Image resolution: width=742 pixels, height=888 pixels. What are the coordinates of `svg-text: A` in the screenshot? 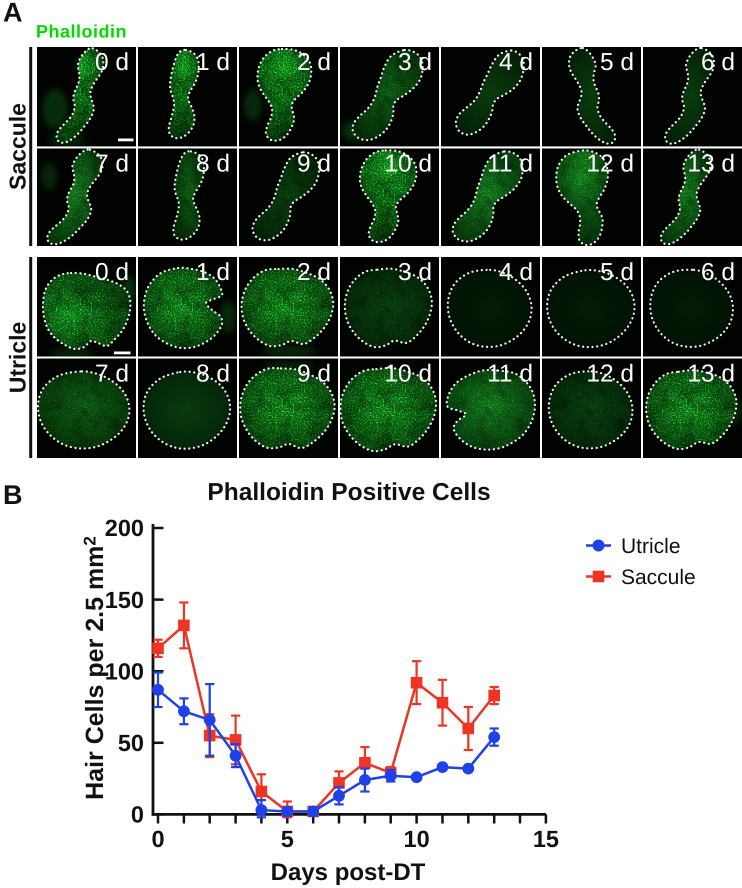 It's located at (13, 14).